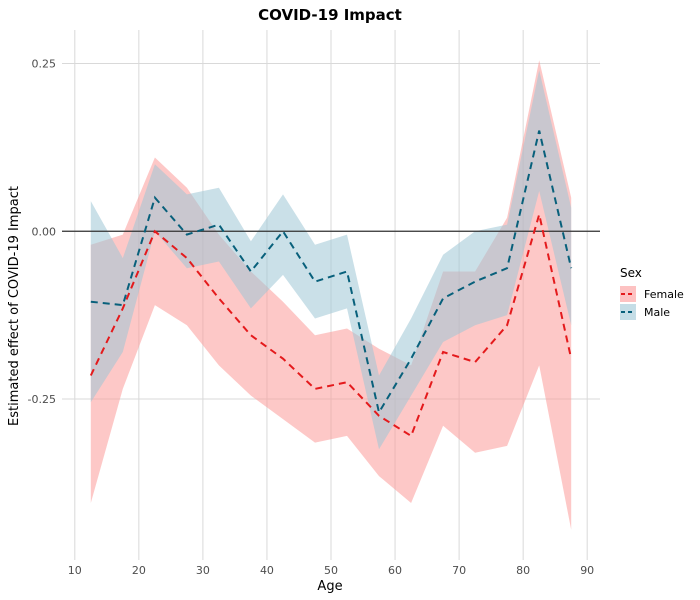 This screenshot has height=600, width=700. Describe the element at coordinates (267, 570) in the screenshot. I see `x-tick-label-40: 40` at that location.